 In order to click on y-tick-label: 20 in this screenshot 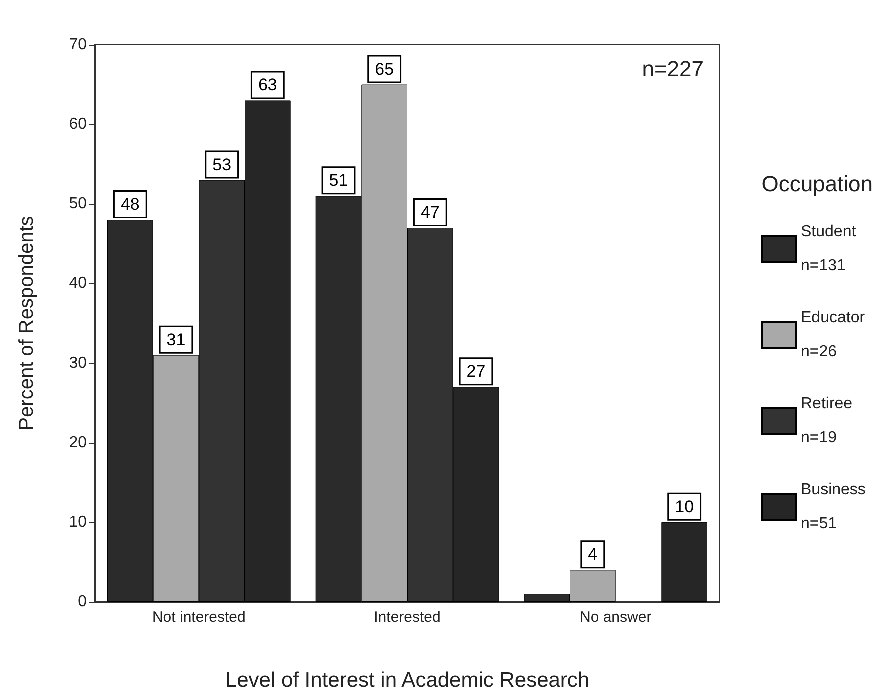, I will do `click(78, 443)`.